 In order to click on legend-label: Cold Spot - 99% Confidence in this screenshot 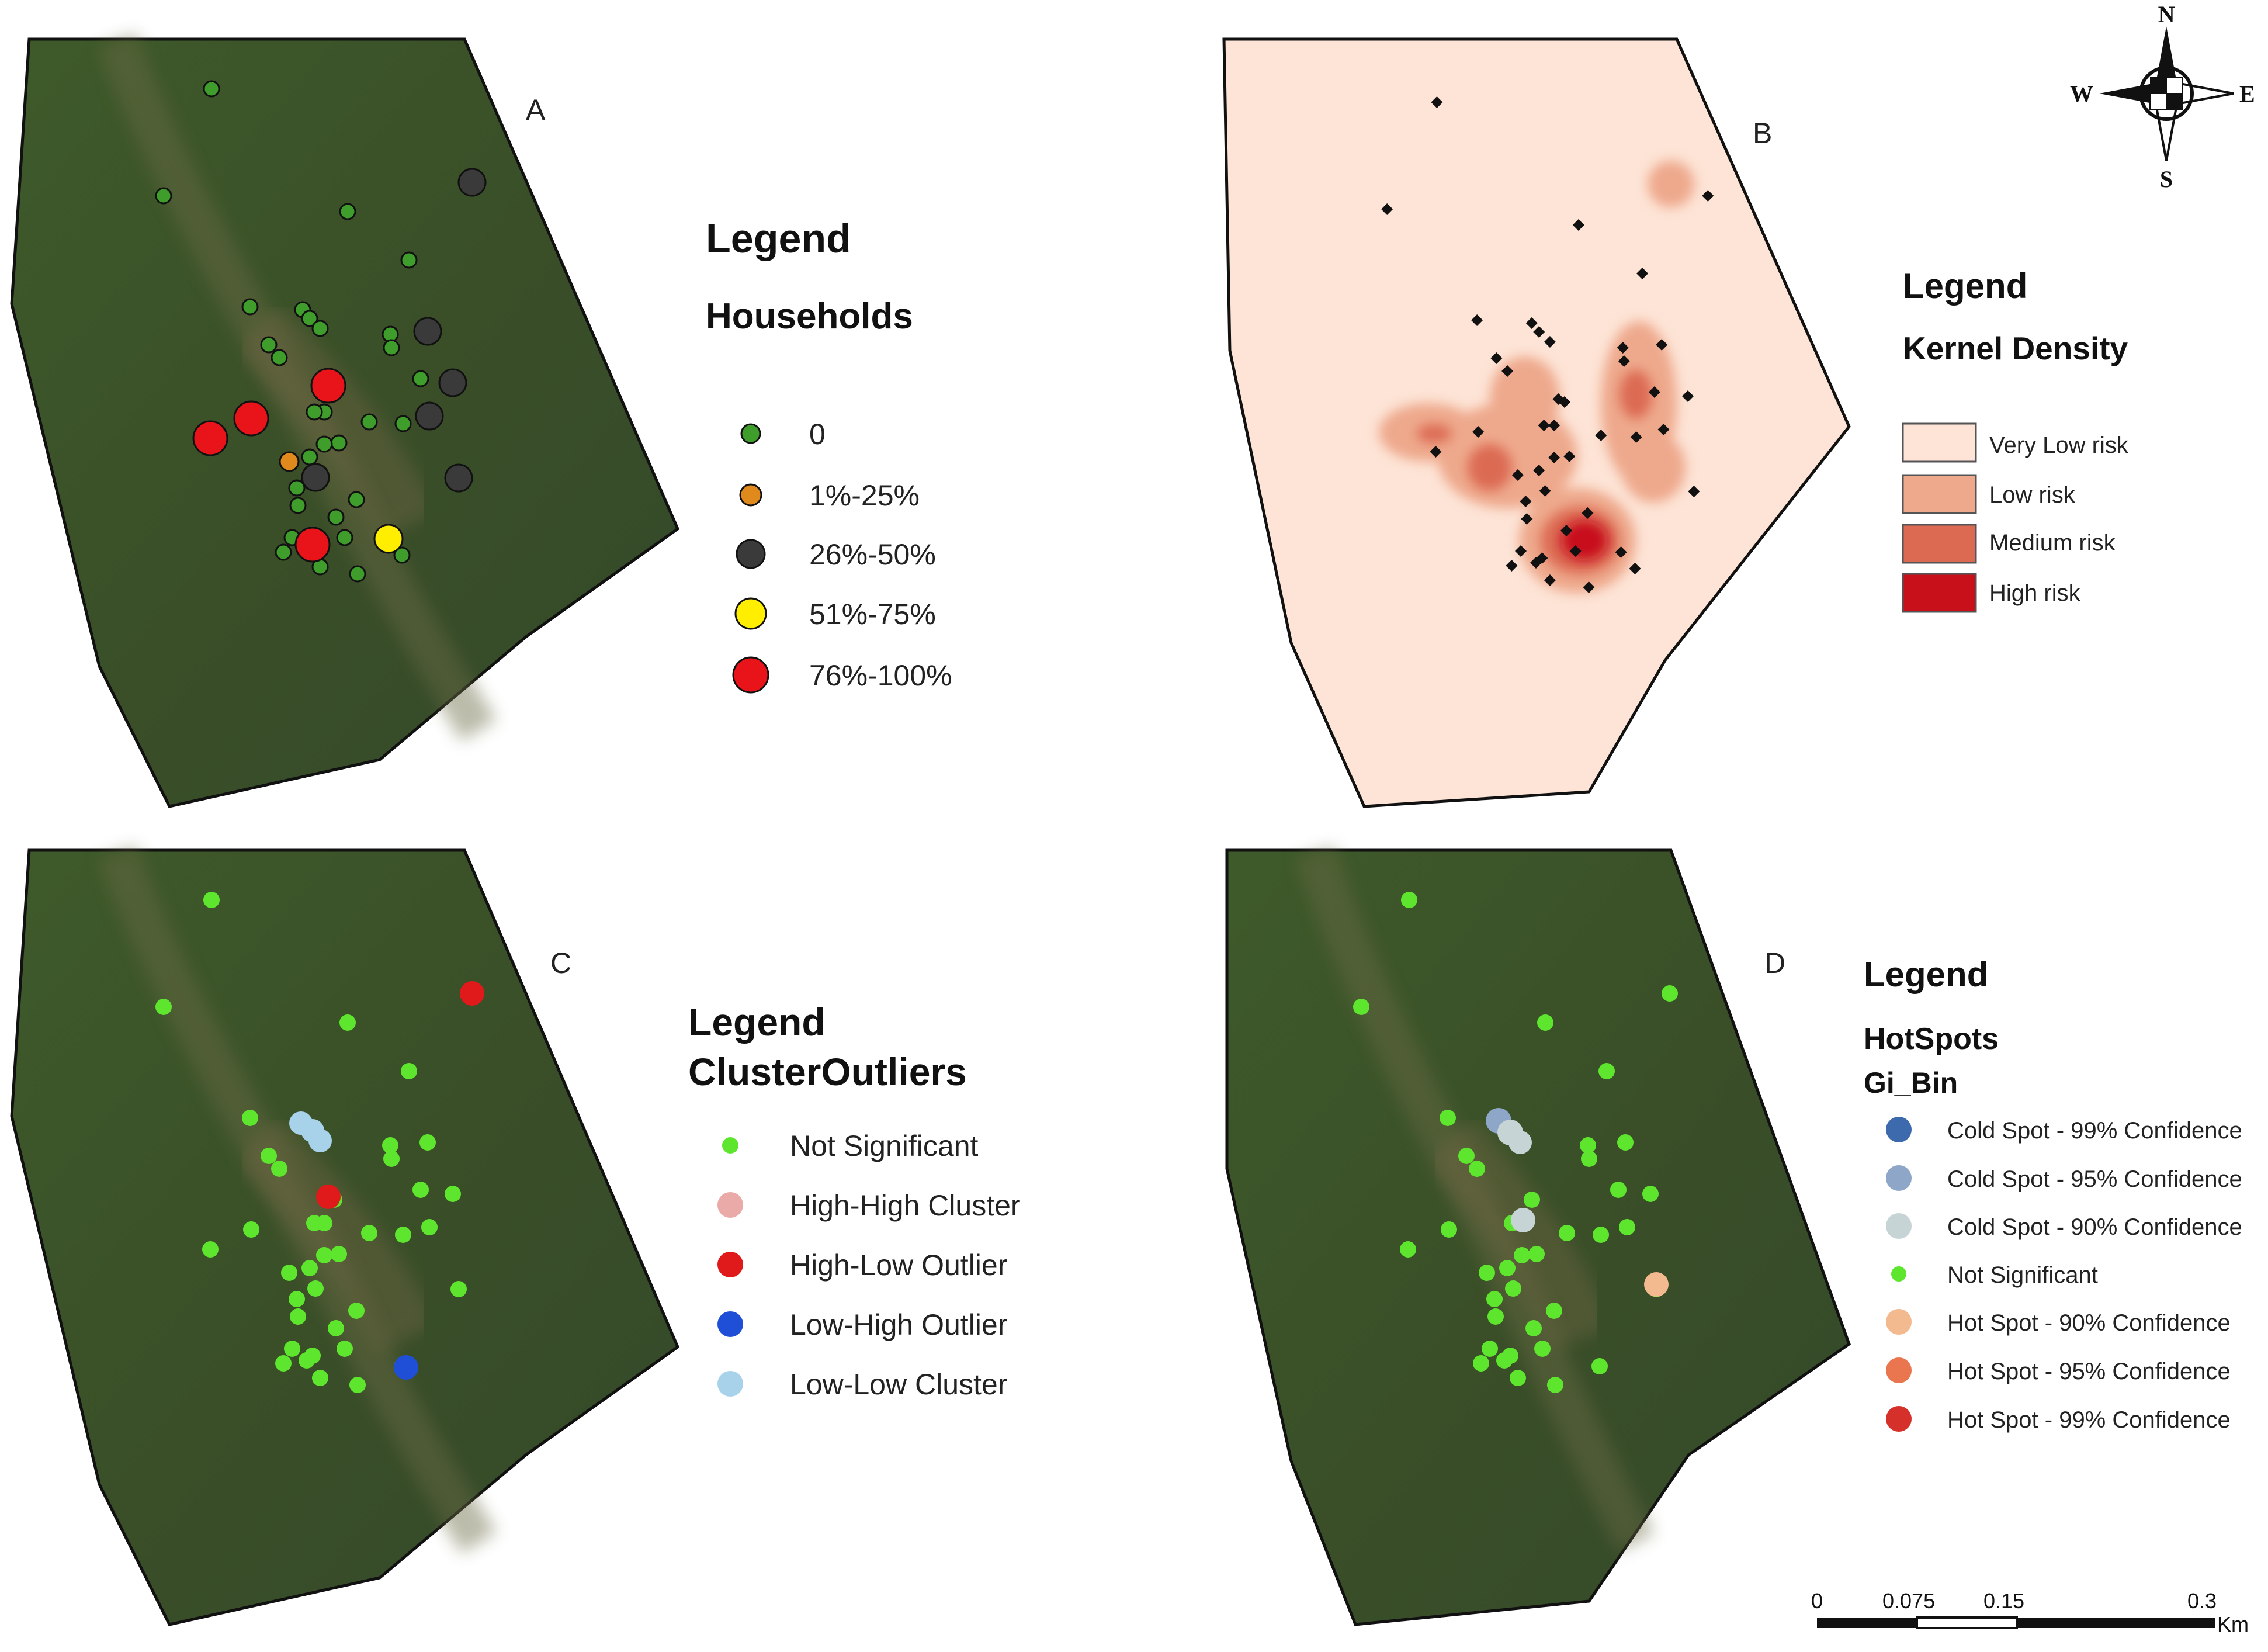, I will do `click(2094, 1131)`.